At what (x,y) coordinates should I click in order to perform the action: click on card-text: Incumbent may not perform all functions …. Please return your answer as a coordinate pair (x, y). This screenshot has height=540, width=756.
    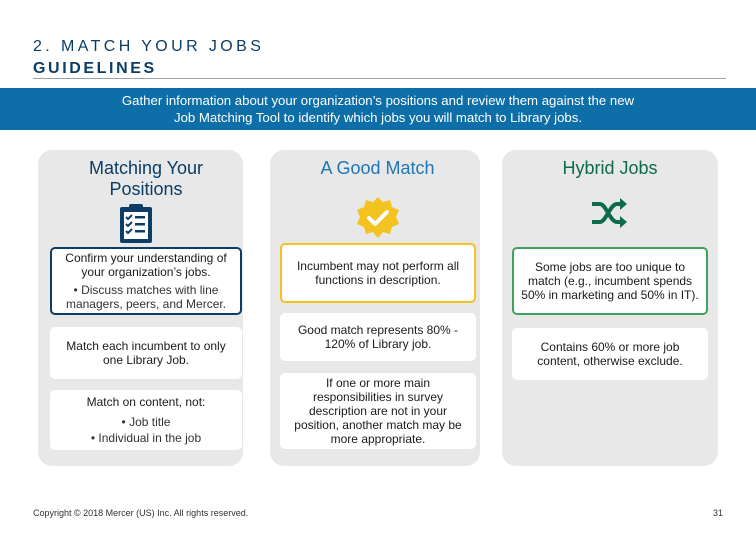
    Looking at the image, I should click on (378, 273).